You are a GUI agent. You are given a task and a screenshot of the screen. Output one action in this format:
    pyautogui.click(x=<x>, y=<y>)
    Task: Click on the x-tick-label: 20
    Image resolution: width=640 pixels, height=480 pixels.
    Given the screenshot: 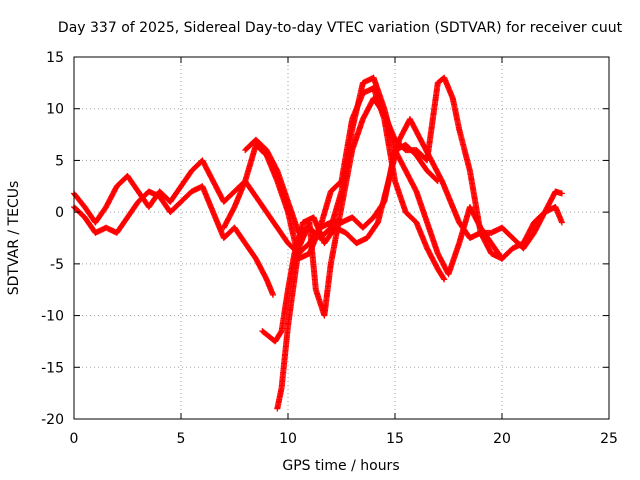 What is the action you would take?
    pyautogui.click(x=502, y=439)
    